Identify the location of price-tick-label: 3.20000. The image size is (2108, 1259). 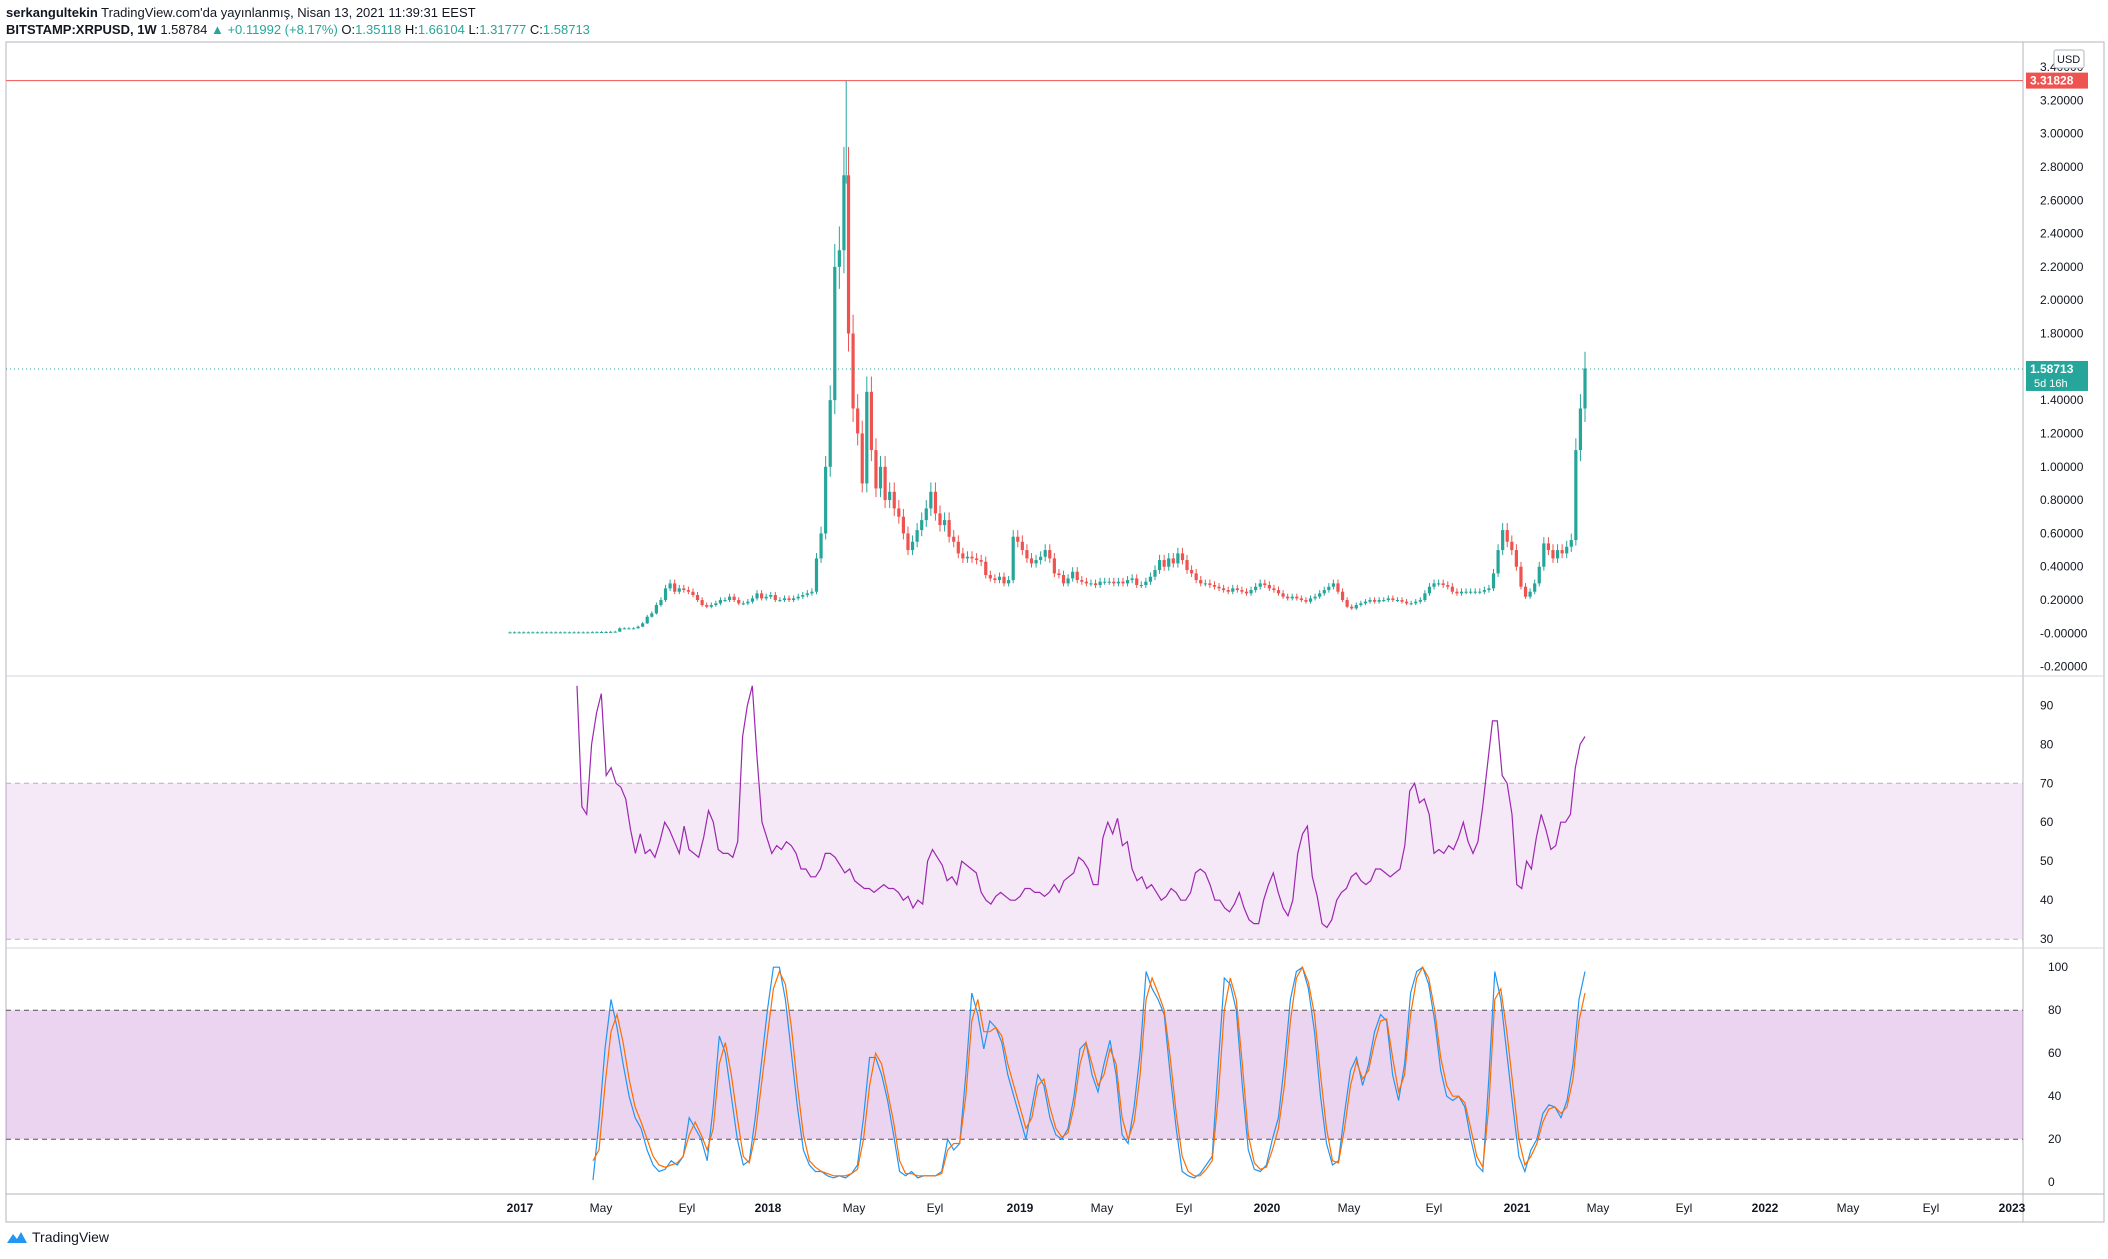
(2062, 100).